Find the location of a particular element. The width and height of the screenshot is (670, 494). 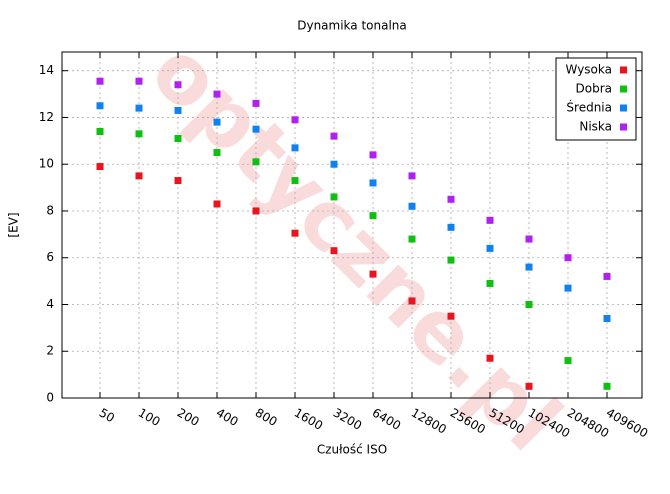

y-tick-label: 10 is located at coordinates (46, 164).